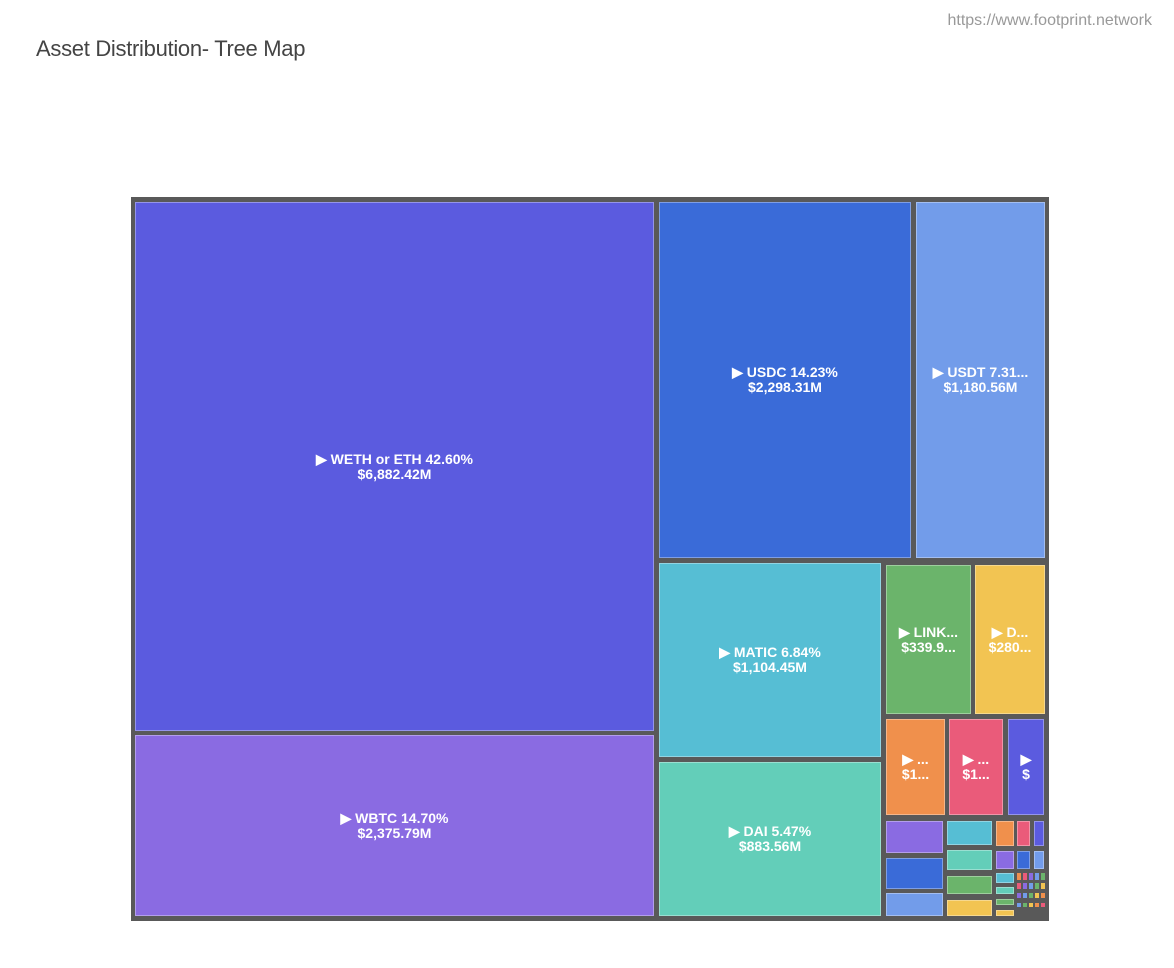 The height and width of the screenshot is (968, 1174). What do you see at coordinates (394, 473) in the screenshot?
I see `tile-value: $6,882.42M` at bounding box center [394, 473].